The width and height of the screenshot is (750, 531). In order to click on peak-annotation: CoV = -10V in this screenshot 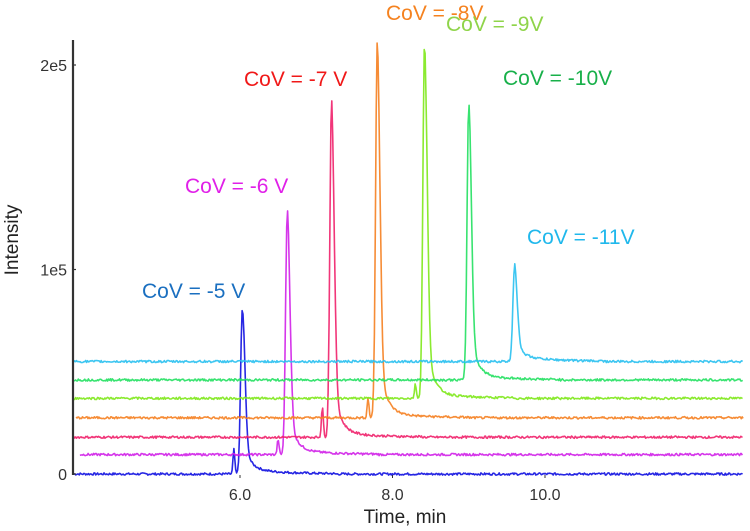, I will do `click(557, 78)`.